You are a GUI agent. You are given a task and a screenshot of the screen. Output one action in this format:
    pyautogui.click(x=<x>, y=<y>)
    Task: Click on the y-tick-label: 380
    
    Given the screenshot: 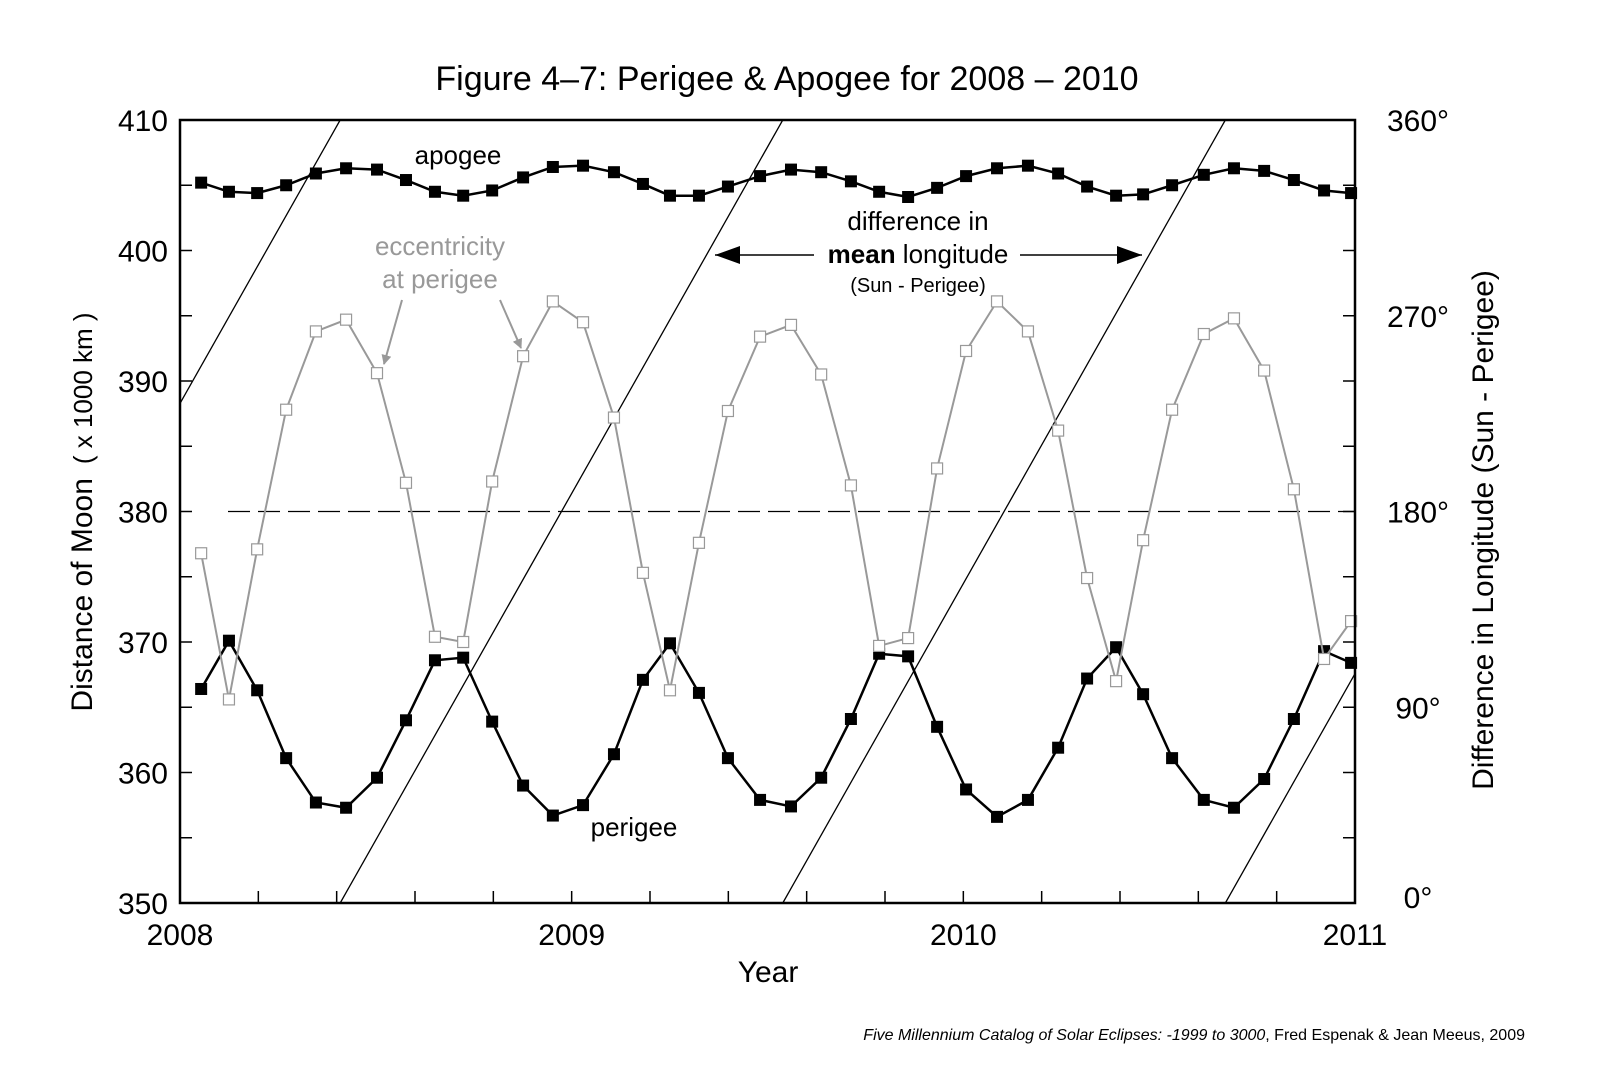 What is the action you would take?
    pyautogui.click(x=143, y=513)
    